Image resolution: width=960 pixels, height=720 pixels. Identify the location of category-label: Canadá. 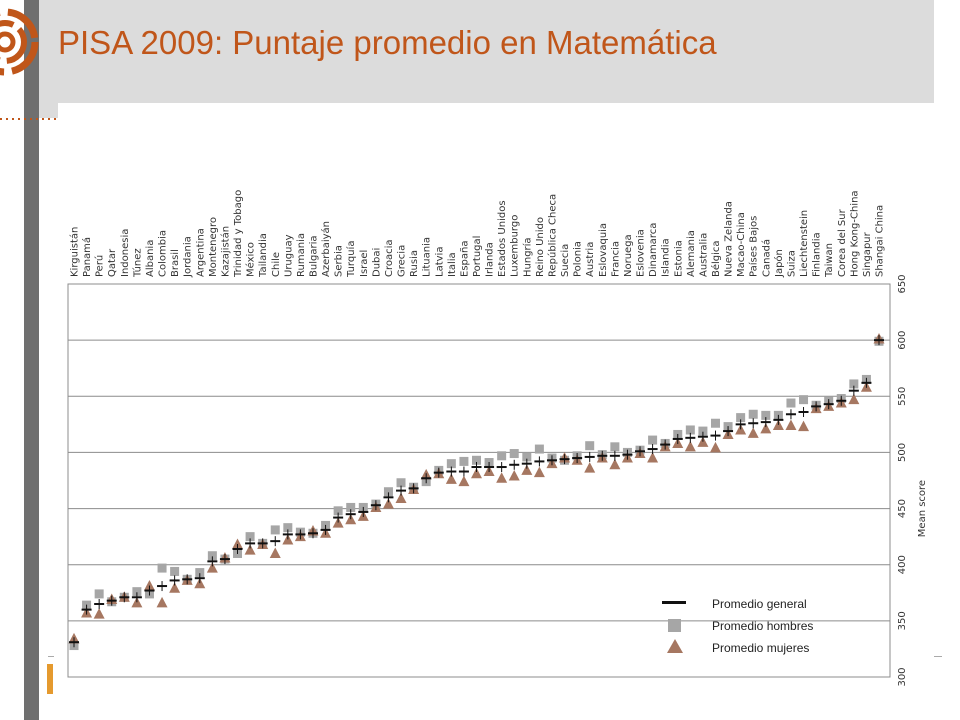
(766, 258).